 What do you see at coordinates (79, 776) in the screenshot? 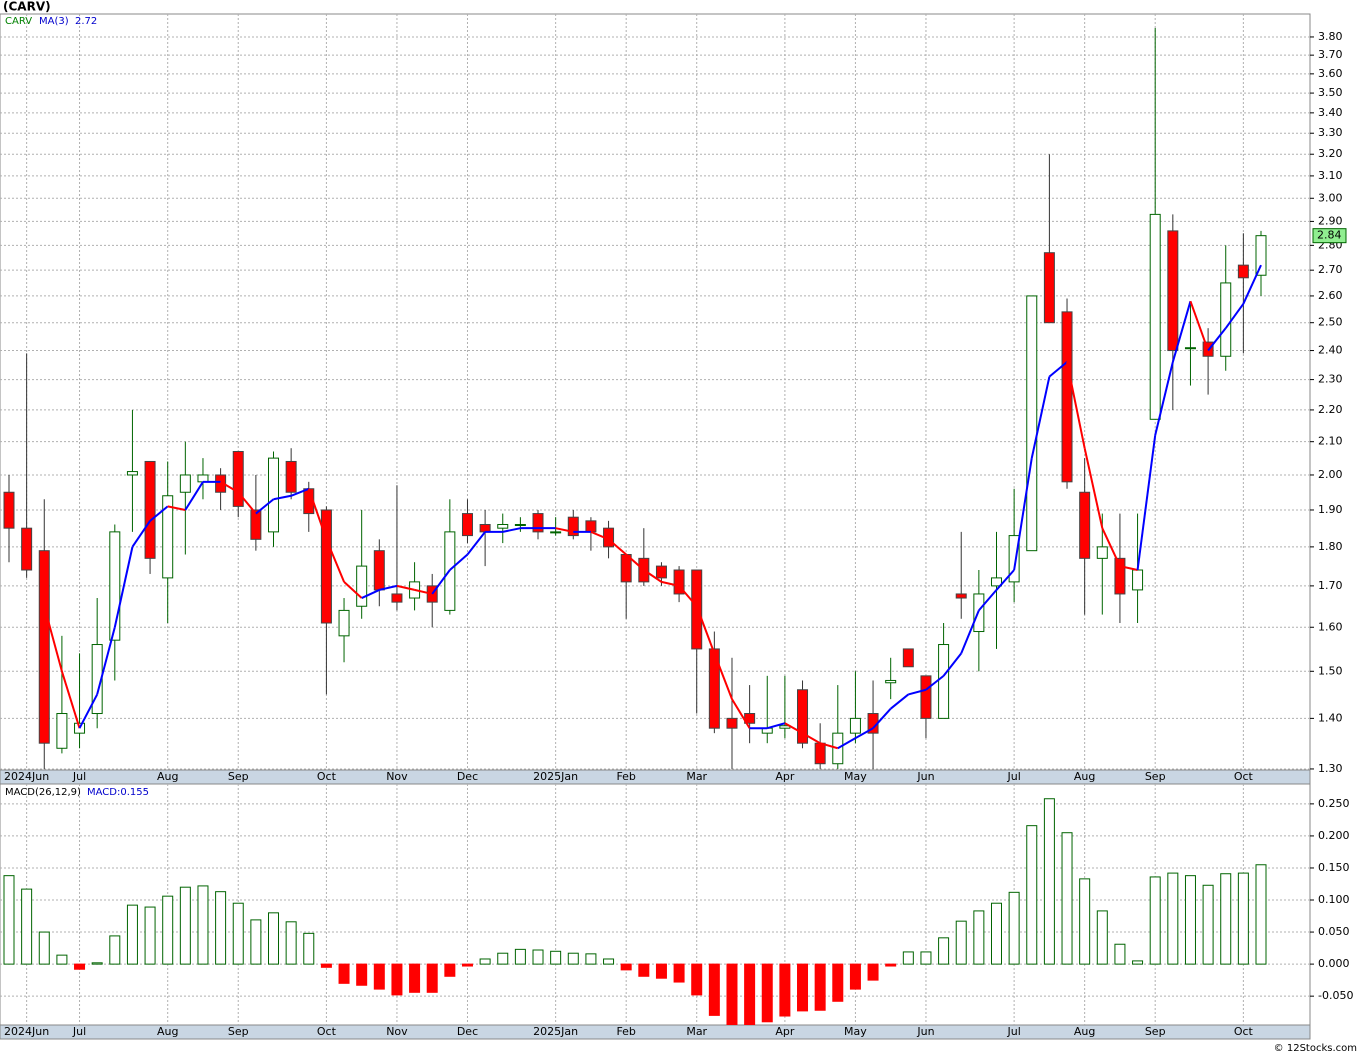
I see `x-tick-label: Jul` at bounding box center [79, 776].